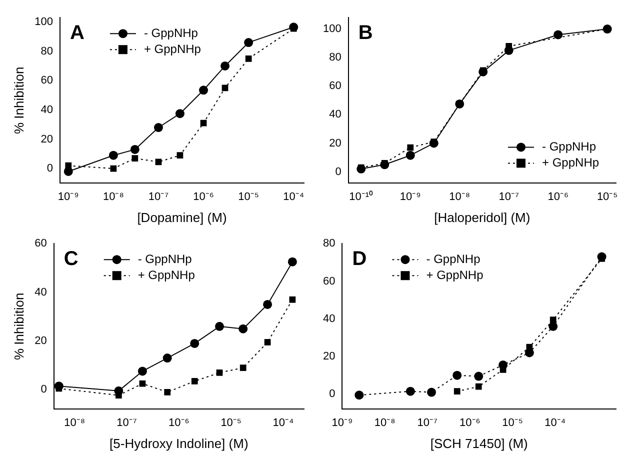  What do you see at coordinates (182, 217) in the screenshot?
I see `x-axis-title: [Dopamine] (M)` at bounding box center [182, 217].